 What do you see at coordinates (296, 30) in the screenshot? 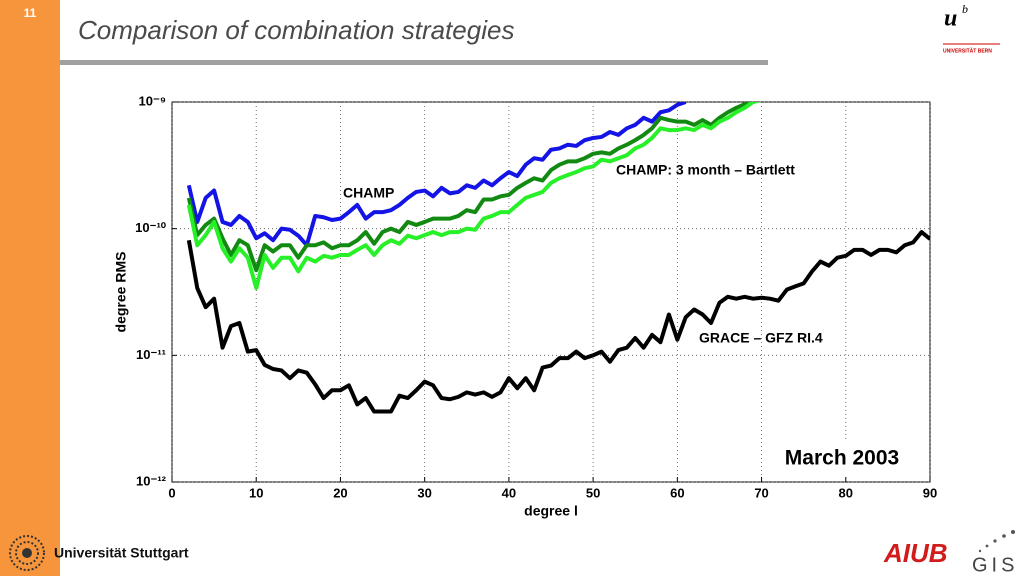
I see `slide-title: Comparison of combination strategies` at bounding box center [296, 30].